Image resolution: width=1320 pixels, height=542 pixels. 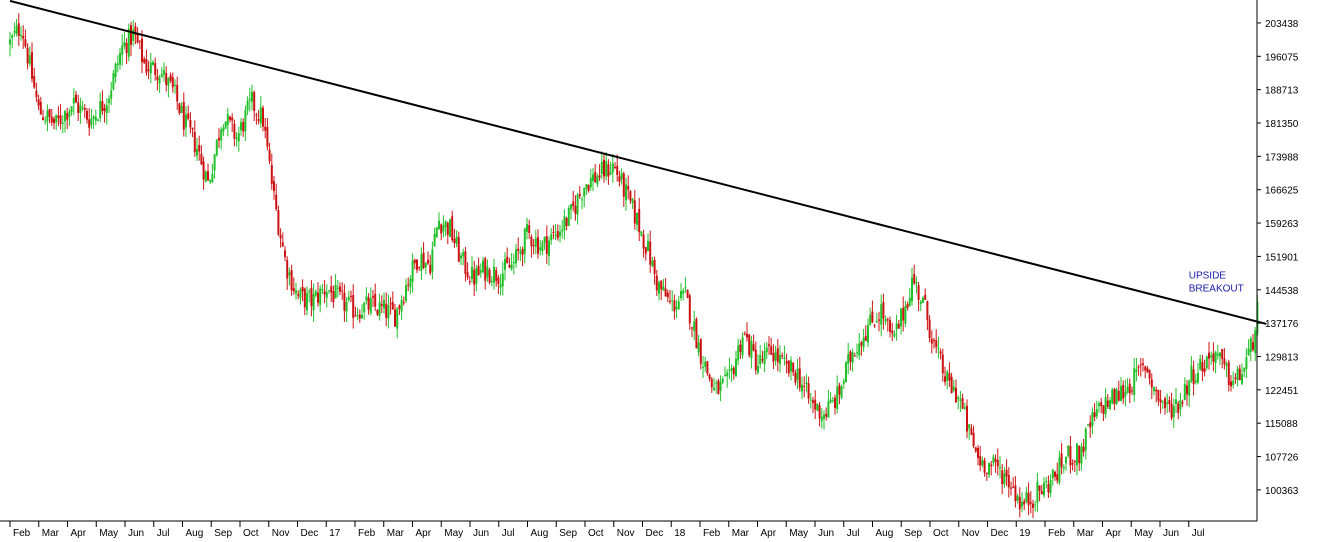 What do you see at coordinates (1216, 283) in the screenshot?
I see `annotations-group: UPSIDE BREAKOUT` at bounding box center [1216, 283].